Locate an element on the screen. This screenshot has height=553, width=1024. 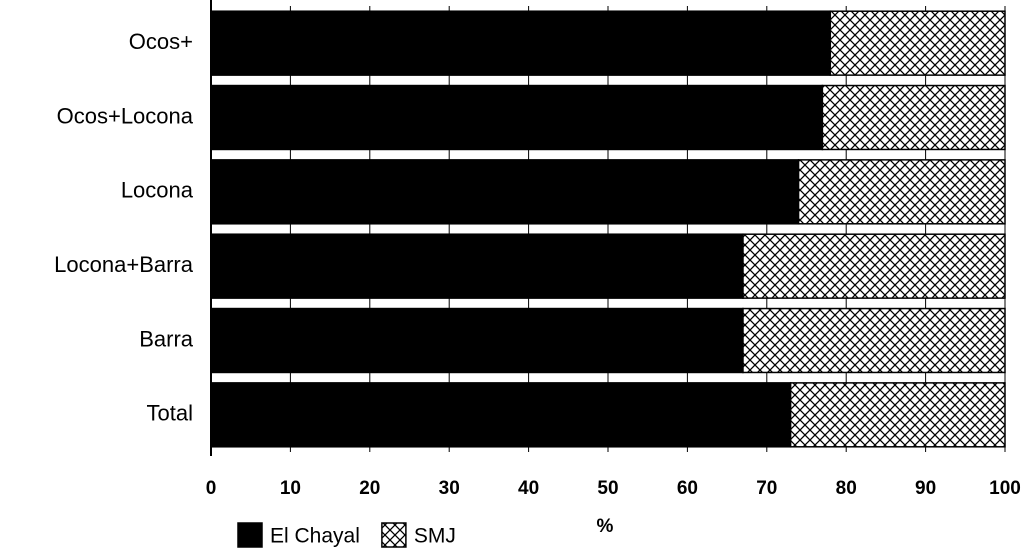
x-tick-label: 70 is located at coordinates (766, 488).